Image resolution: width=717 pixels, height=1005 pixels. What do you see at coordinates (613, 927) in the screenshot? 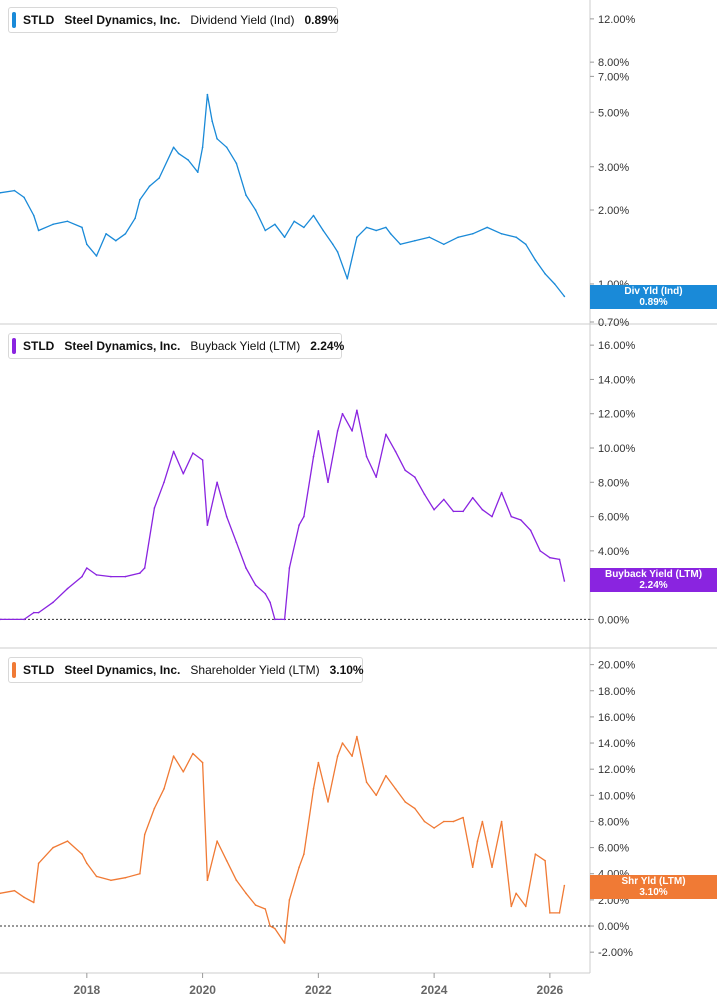
I see `y-tick-label: 0.00%` at bounding box center [613, 927].